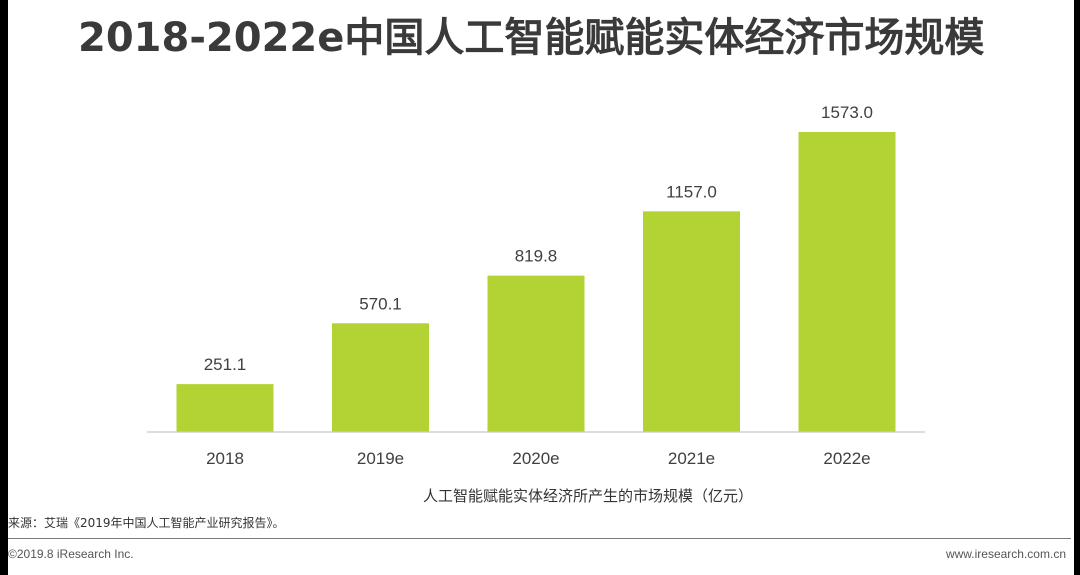 This screenshot has height=575, width=1080. Describe the element at coordinates (691, 458) in the screenshot. I see `x-tick-label-2021e: 2021e` at that location.